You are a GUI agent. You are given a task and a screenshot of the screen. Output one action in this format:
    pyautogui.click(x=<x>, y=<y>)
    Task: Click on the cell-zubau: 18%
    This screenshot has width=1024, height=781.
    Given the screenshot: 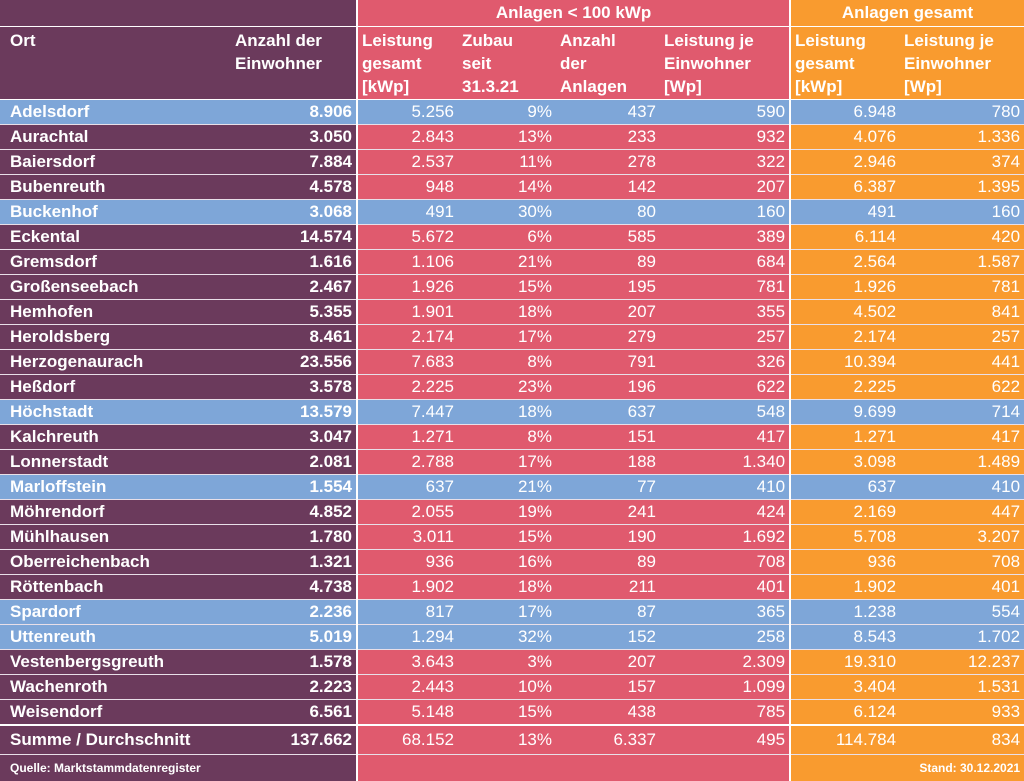 What is the action you would take?
    pyautogui.click(x=507, y=587)
    